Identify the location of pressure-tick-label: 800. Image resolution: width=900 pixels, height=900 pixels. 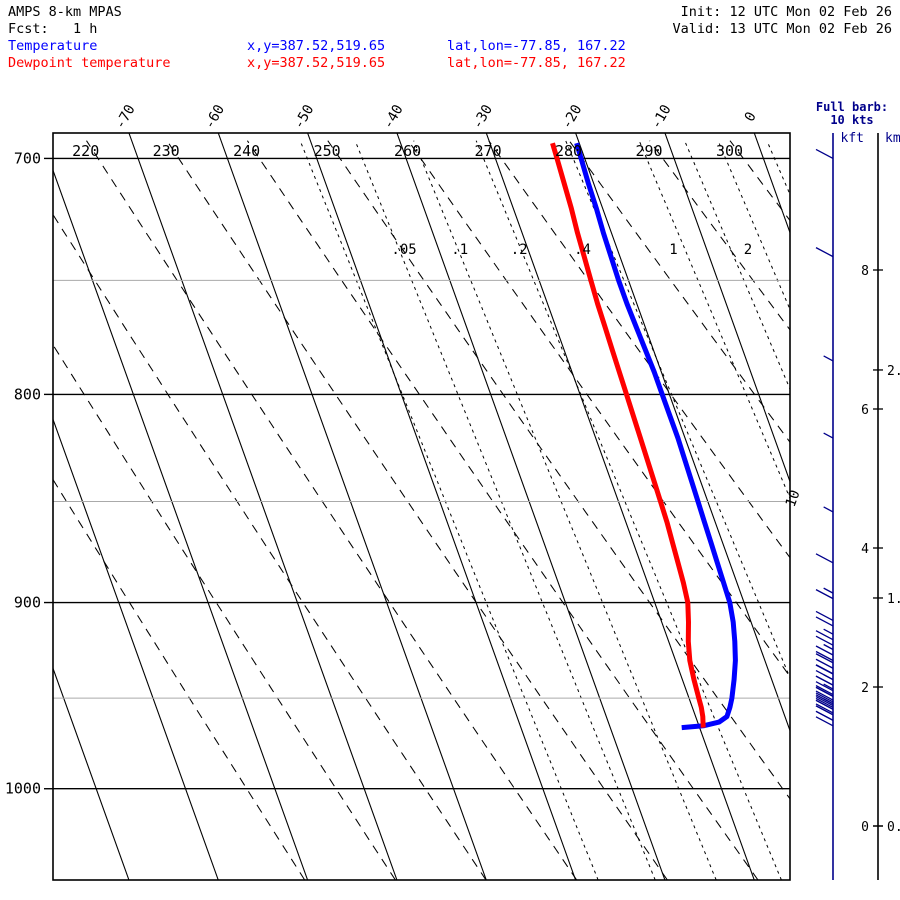
(27, 394).